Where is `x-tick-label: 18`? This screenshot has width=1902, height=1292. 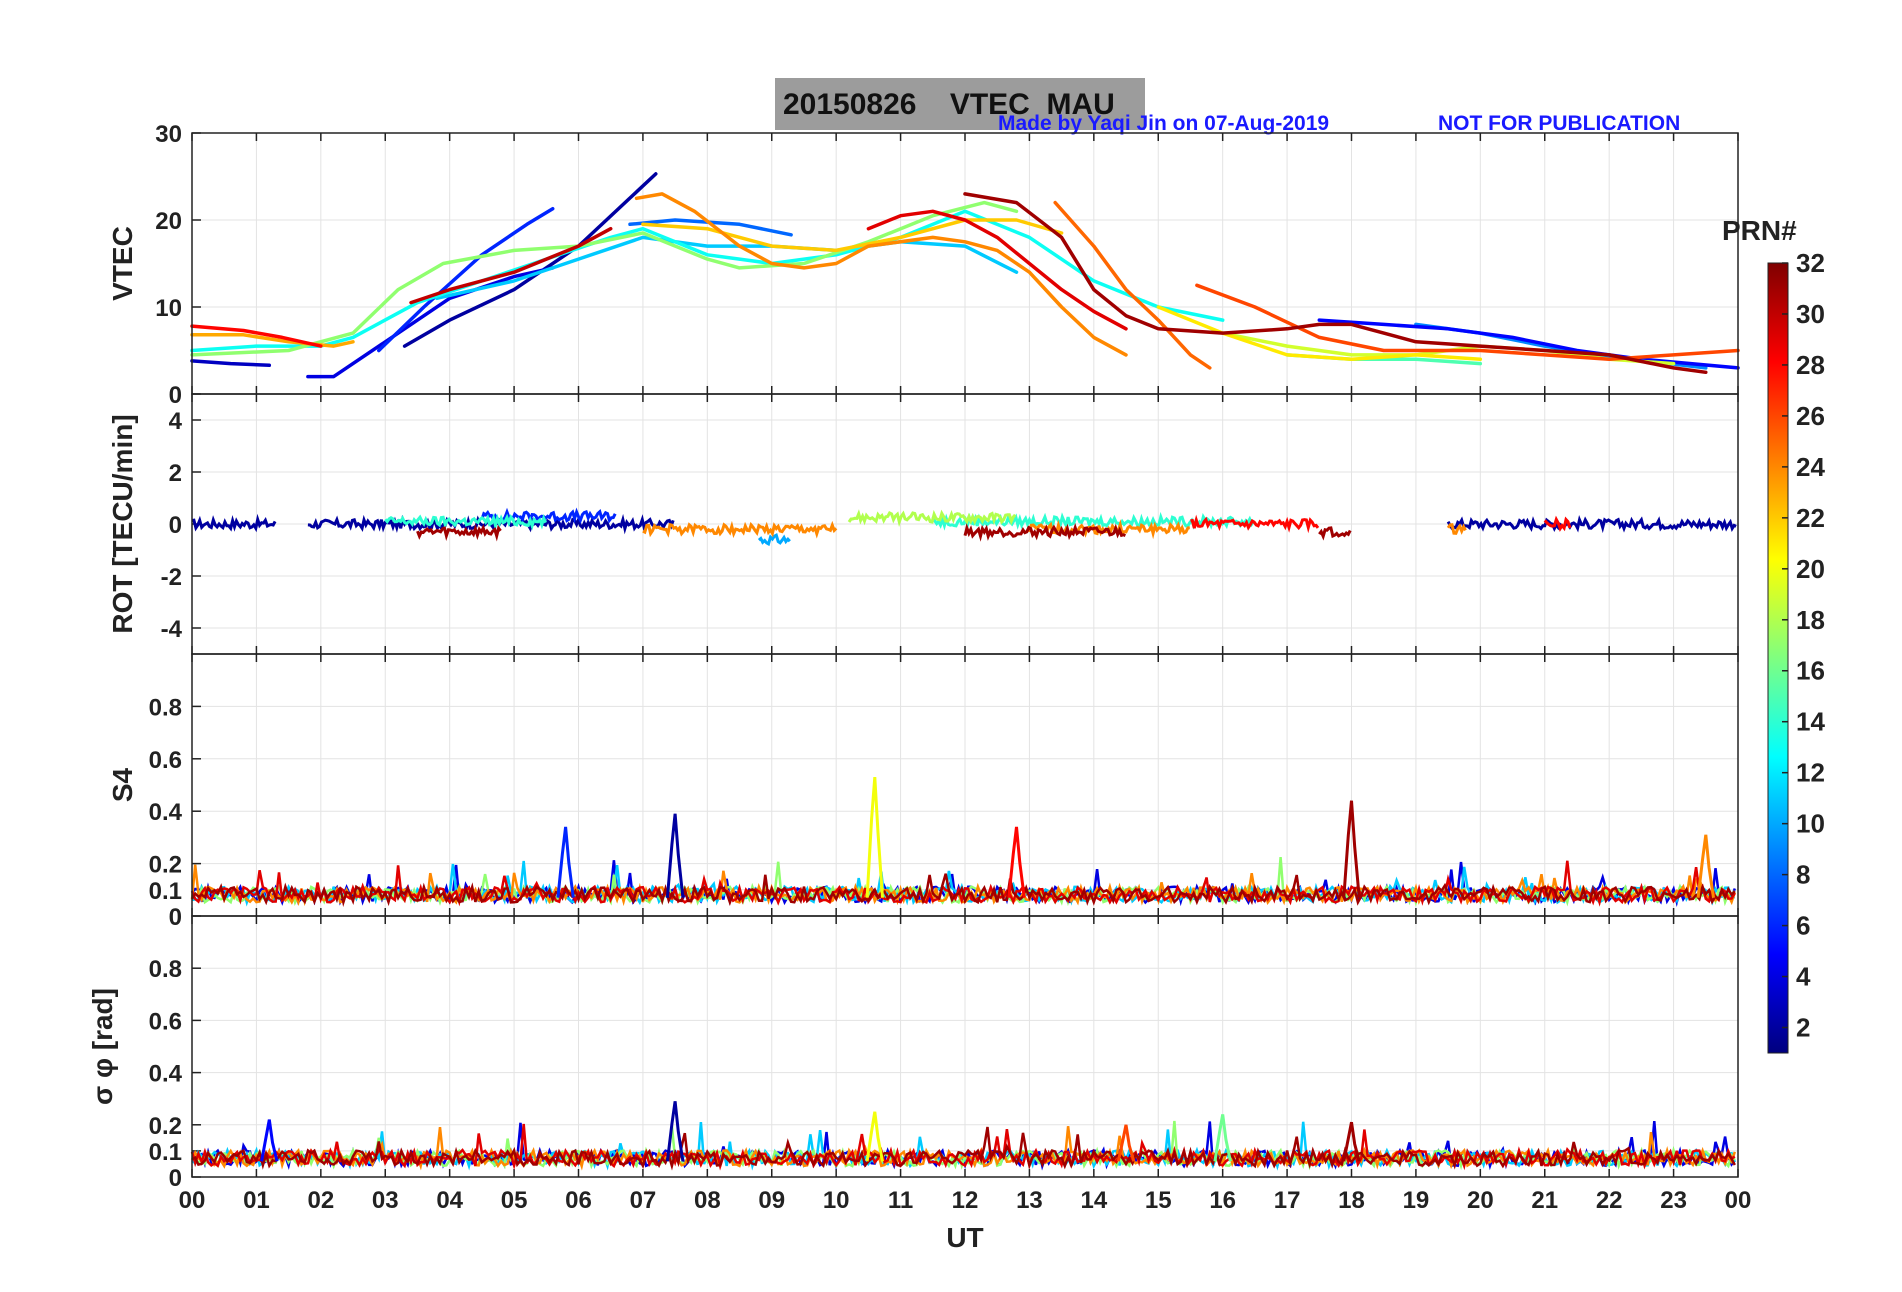 x-tick-label: 18 is located at coordinates (1351, 1200).